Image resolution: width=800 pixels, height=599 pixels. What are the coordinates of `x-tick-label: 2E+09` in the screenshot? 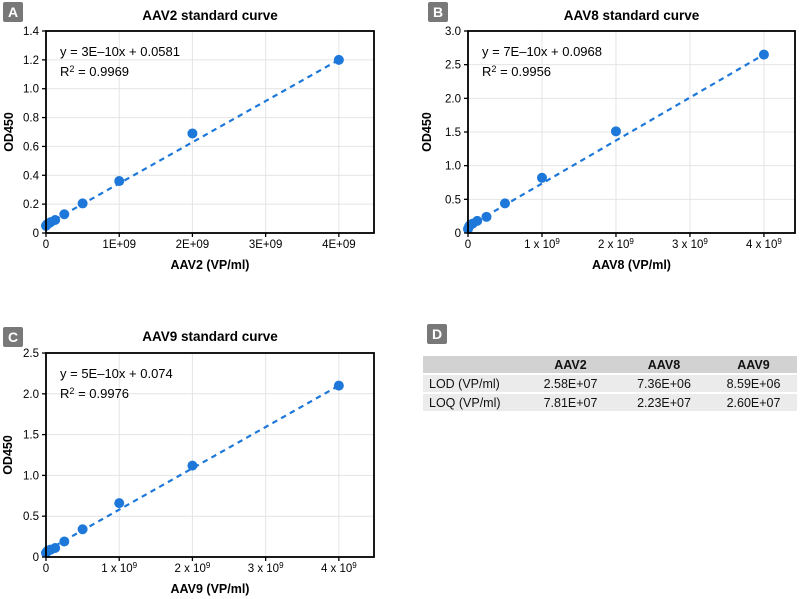 It's located at (193, 245).